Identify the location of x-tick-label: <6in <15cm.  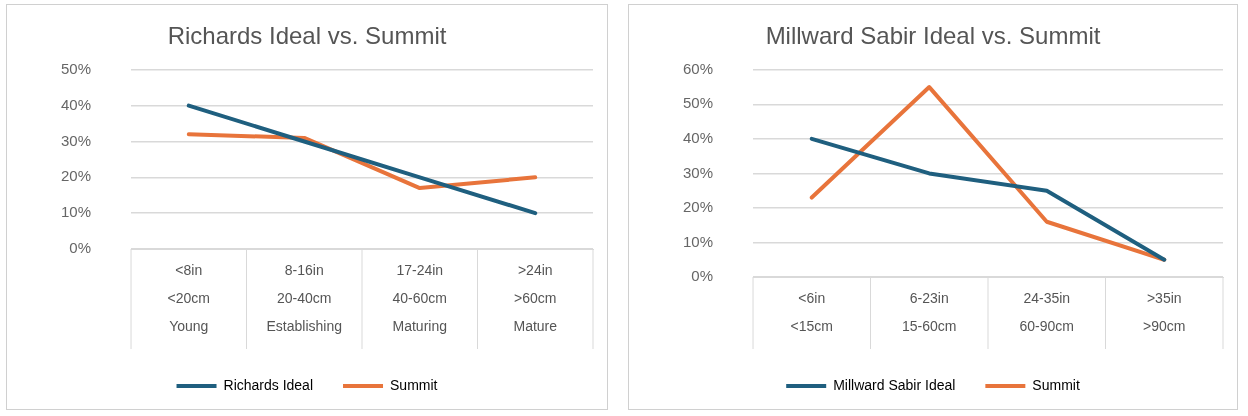
(811, 311).